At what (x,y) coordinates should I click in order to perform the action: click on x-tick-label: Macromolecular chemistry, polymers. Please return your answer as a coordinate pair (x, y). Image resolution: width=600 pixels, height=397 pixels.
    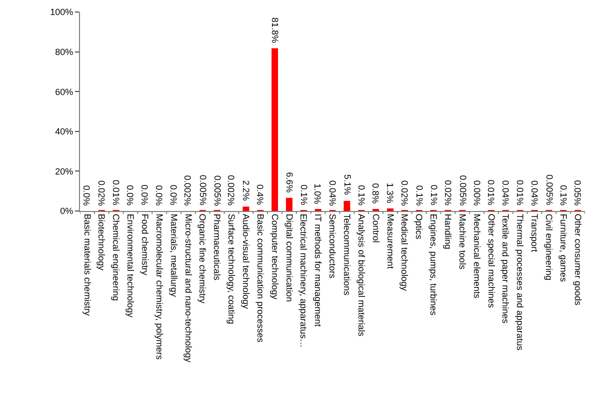
    Looking at the image, I should click on (159, 287).